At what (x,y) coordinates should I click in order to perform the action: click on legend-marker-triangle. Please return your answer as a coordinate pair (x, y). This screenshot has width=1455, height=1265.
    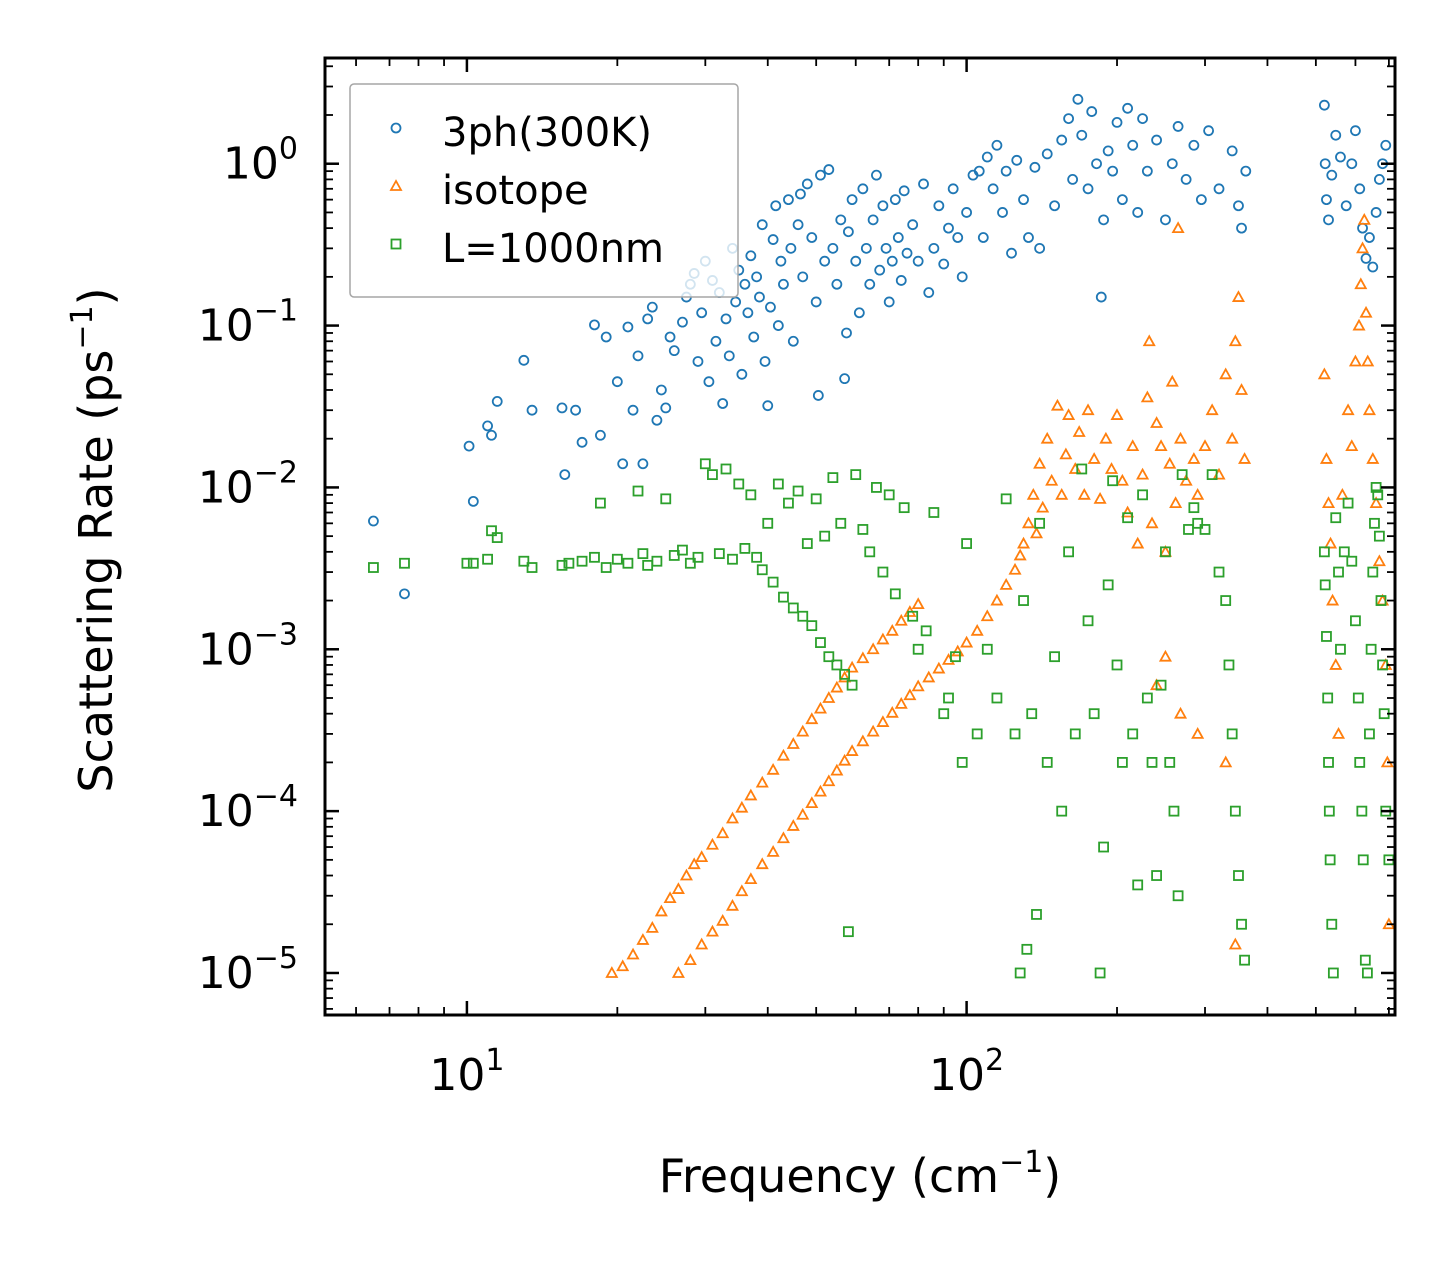
    Looking at the image, I should click on (396, 185).